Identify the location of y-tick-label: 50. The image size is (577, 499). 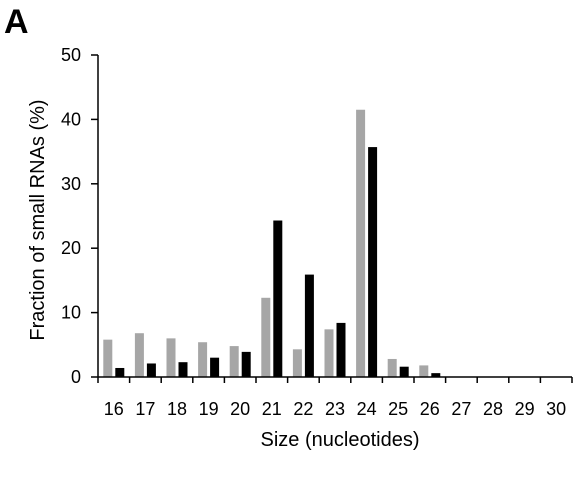
(71, 55).